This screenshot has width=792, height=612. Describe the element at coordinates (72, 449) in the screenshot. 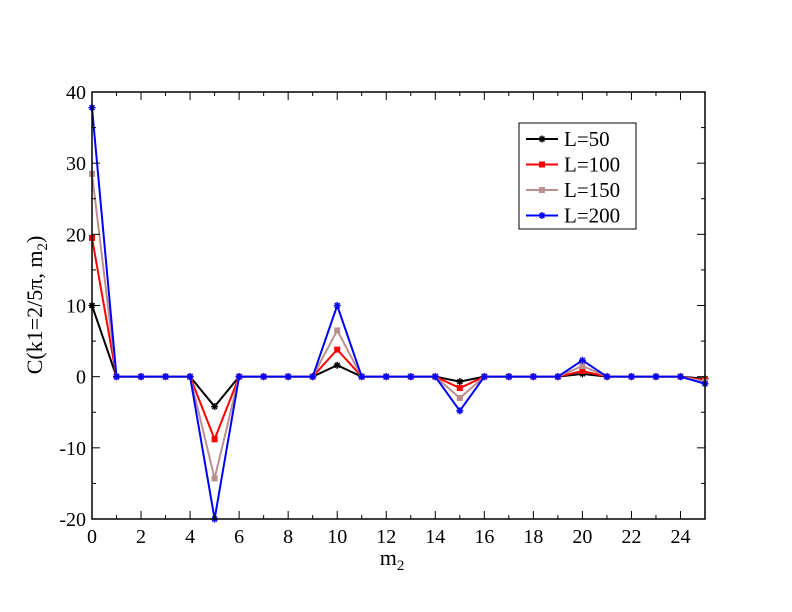

I see `y-tick-label: -10` at that location.